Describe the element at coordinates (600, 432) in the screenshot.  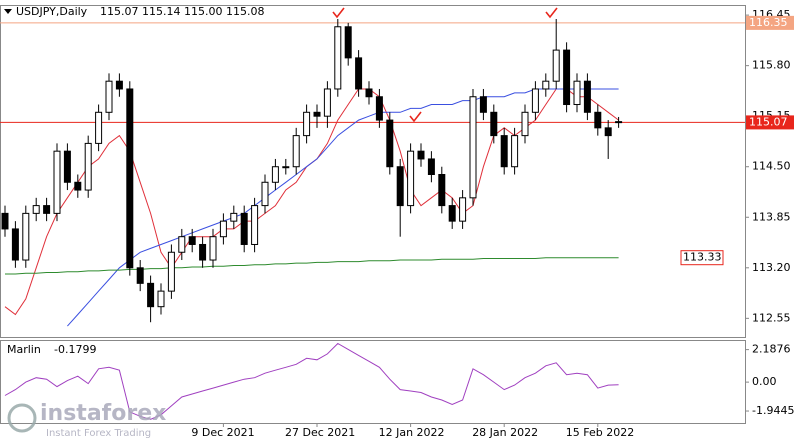
I see `x-tick-label: 15 Feb 2022` at that location.